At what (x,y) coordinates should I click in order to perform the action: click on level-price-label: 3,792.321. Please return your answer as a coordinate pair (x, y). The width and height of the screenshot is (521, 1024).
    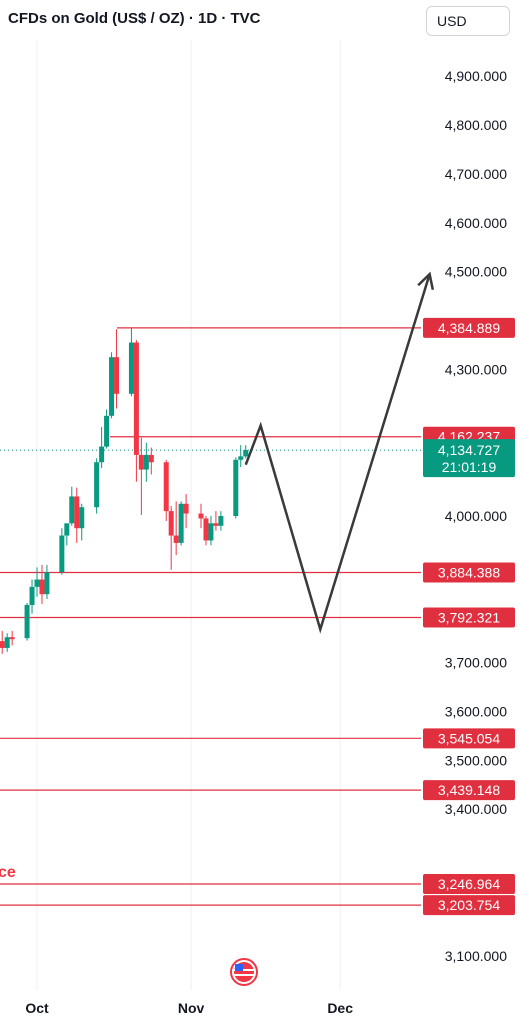
    Looking at the image, I should click on (469, 617).